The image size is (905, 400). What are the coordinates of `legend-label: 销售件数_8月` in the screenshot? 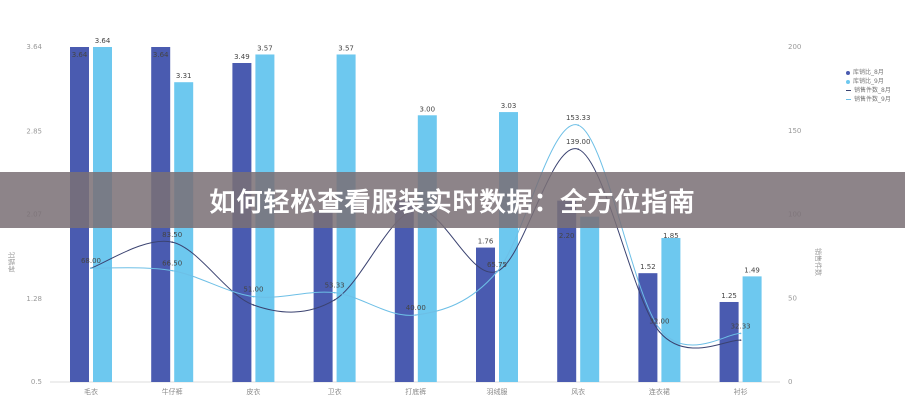 It's located at (872, 90).